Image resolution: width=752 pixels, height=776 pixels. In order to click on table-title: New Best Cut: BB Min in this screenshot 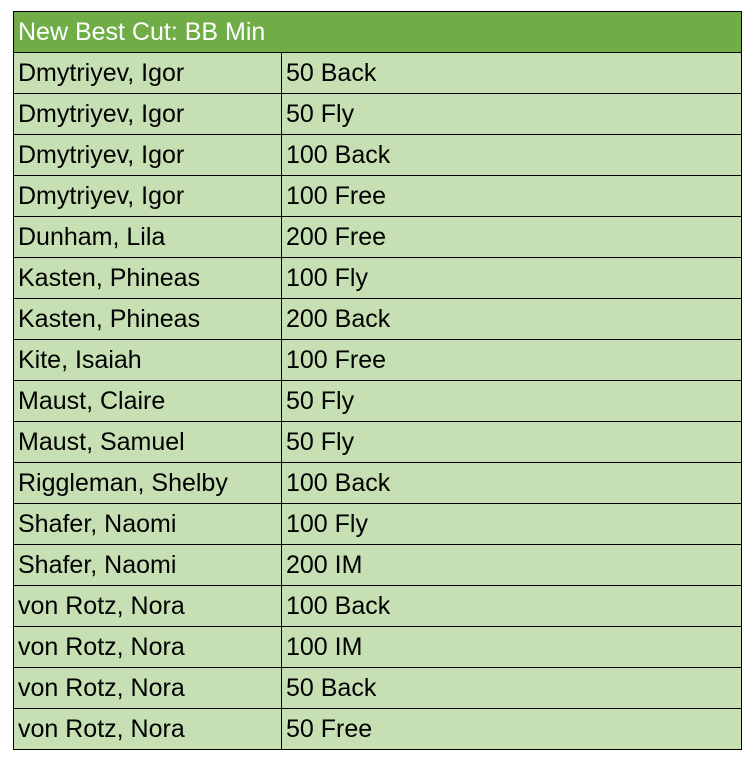, I will do `click(377, 32)`.